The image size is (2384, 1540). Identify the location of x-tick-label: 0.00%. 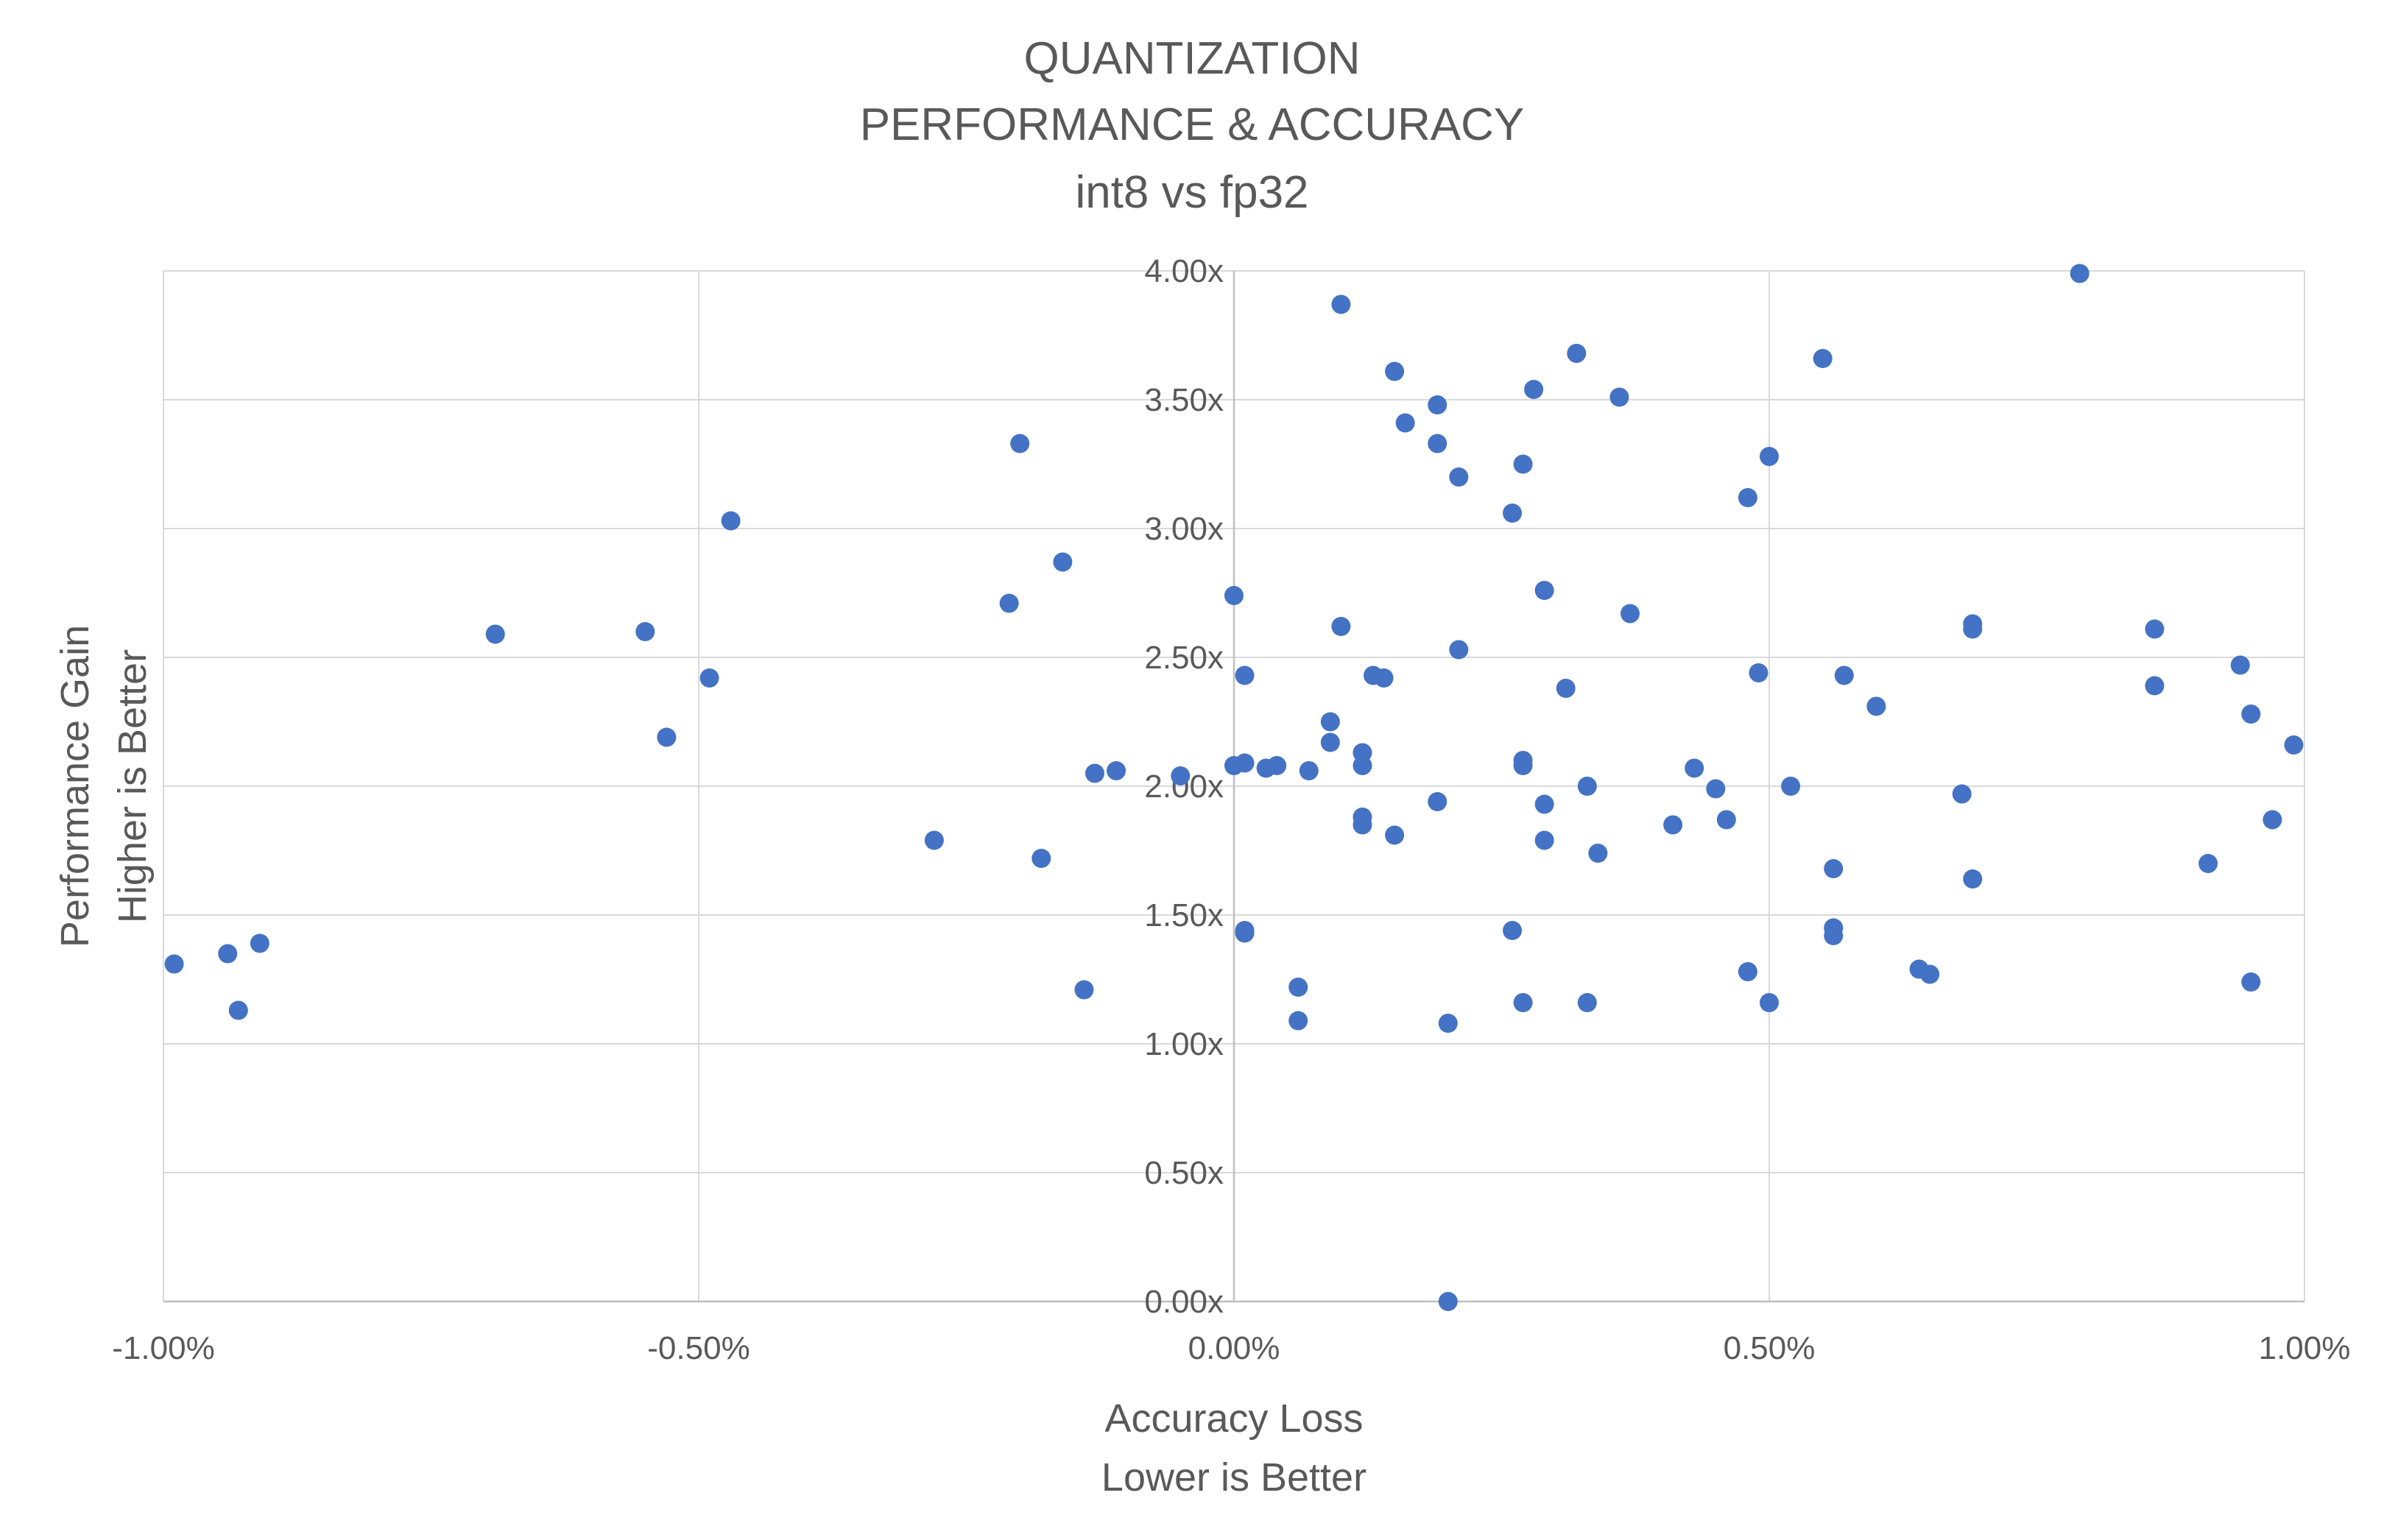
(1234, 1348).